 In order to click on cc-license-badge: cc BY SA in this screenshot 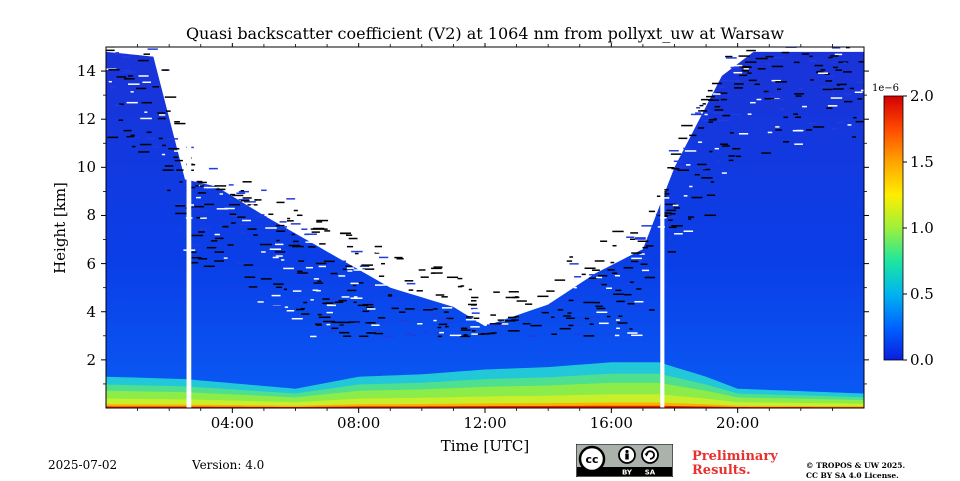, I will do `click(624, 460)`.